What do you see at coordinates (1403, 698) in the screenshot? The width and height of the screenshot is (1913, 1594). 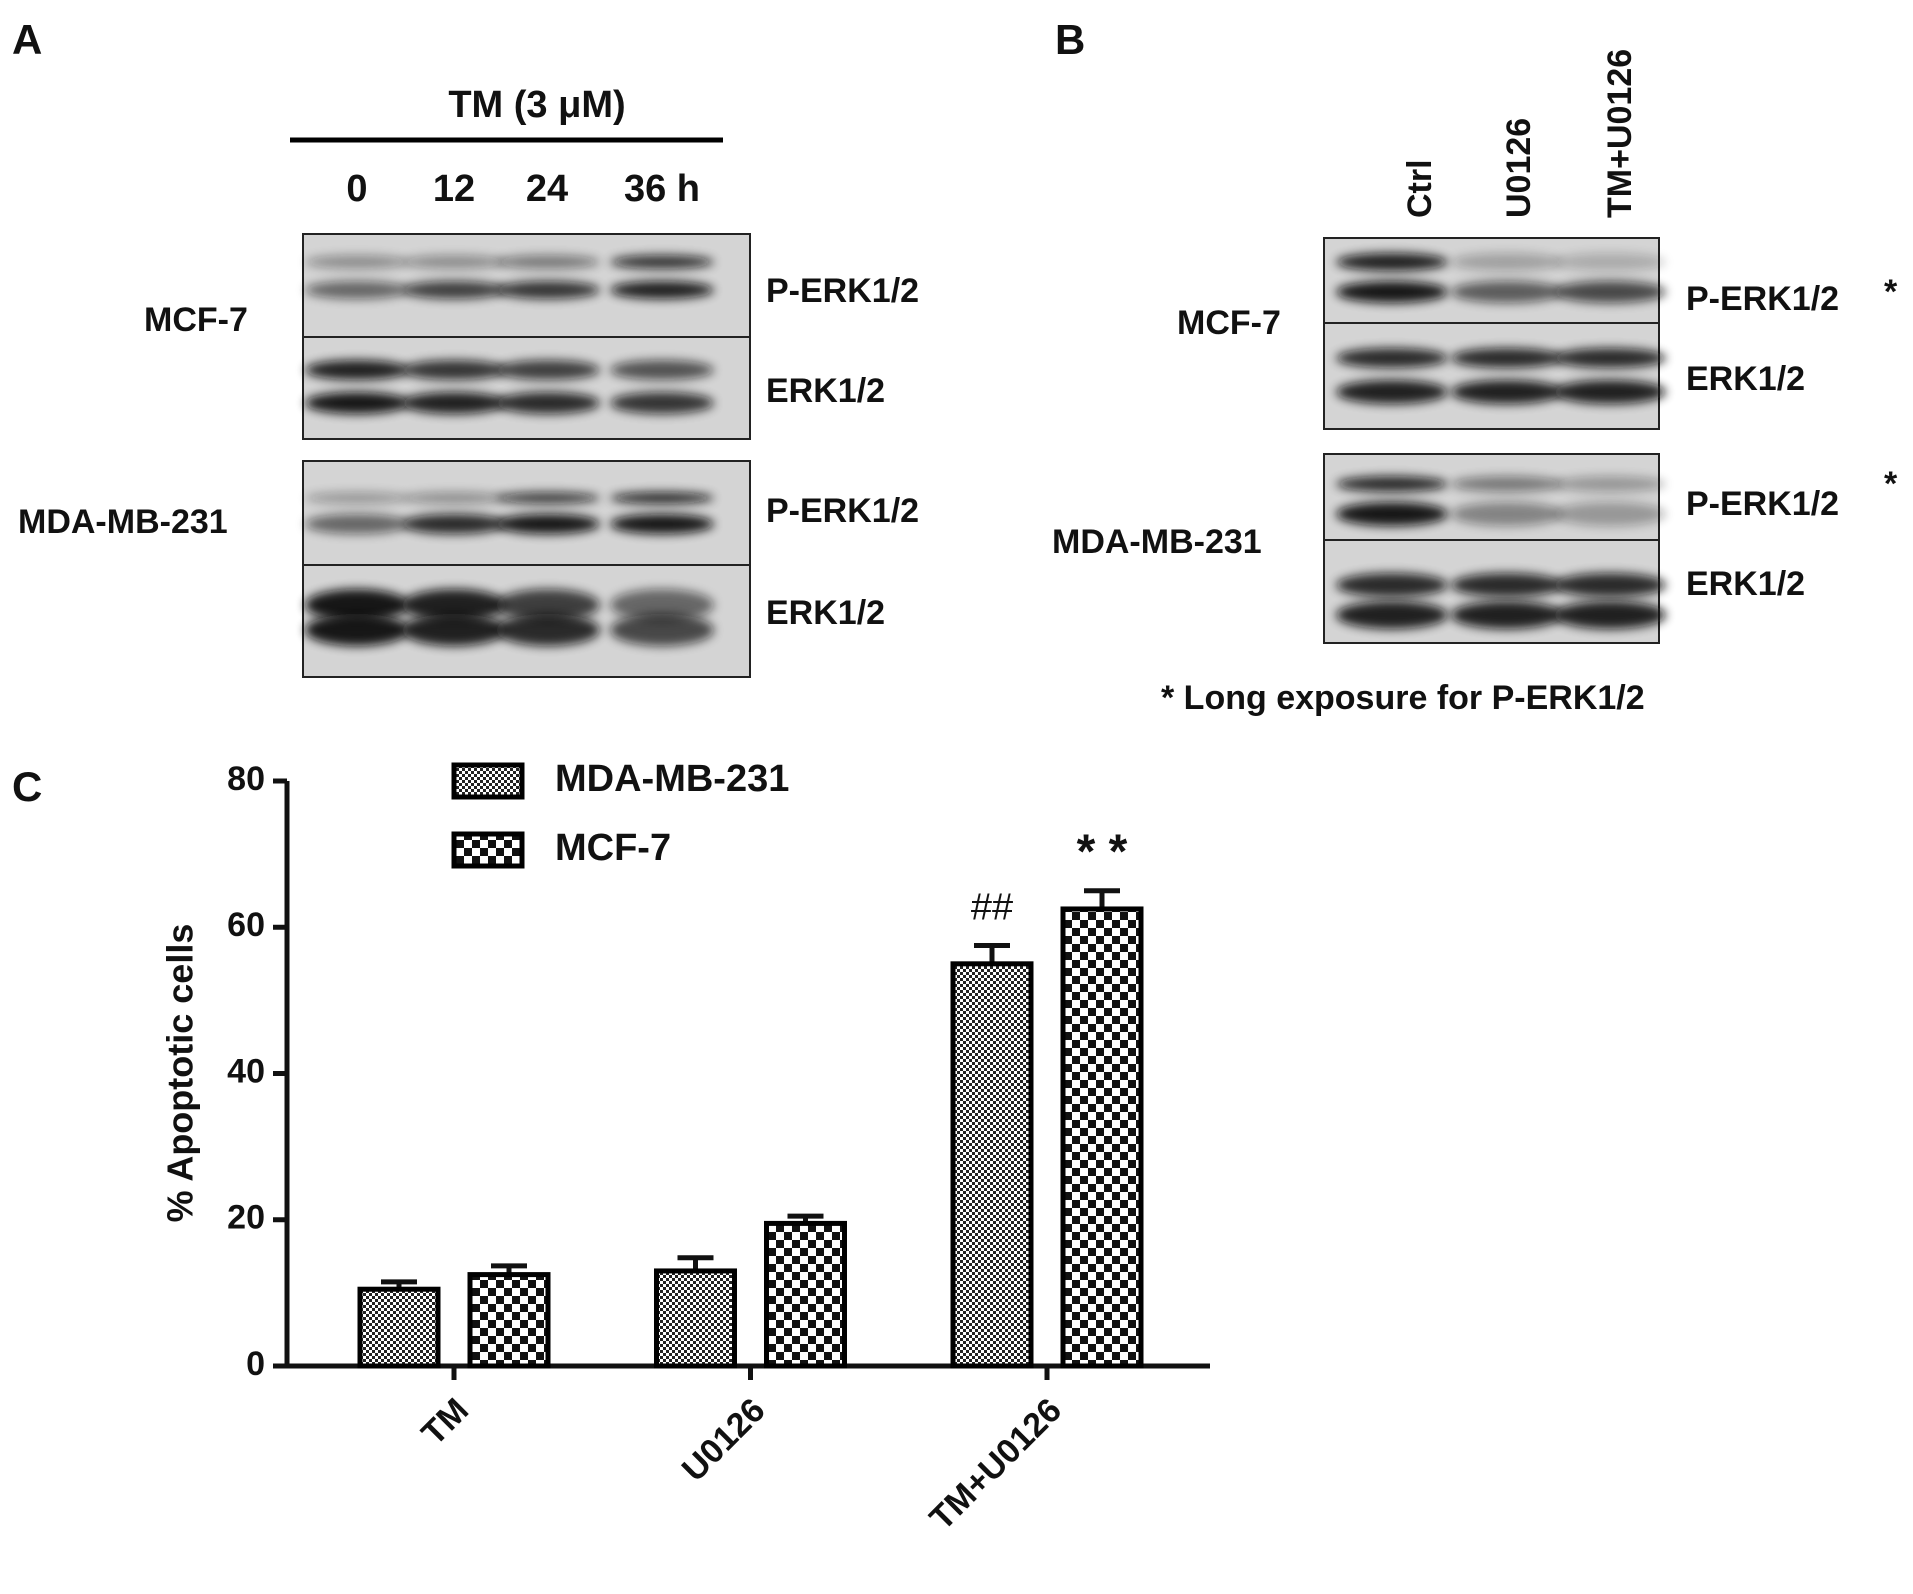 I see `footnote: * Long exposure for P-ERK1/2` at bounding box center [1403, 698].